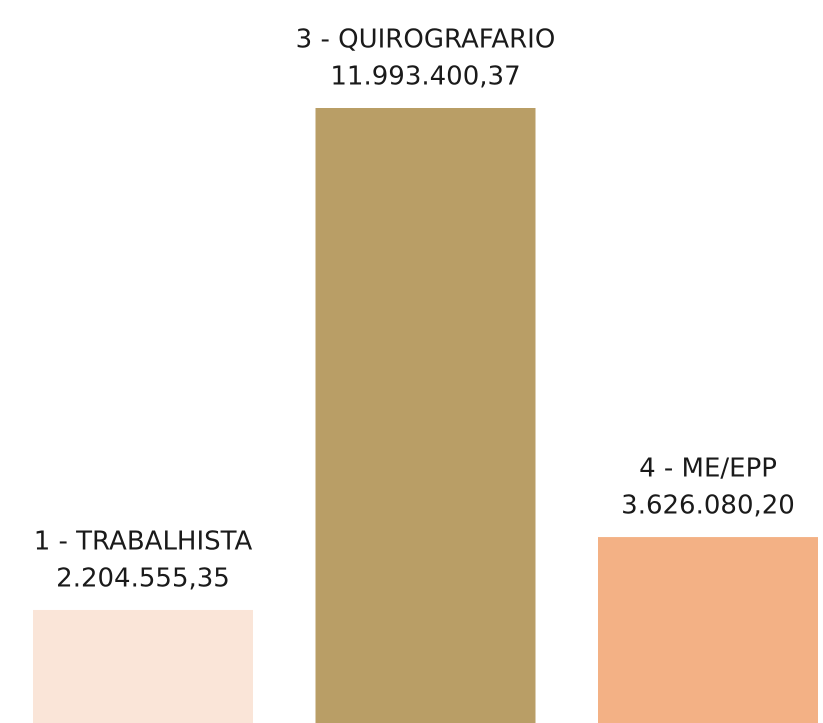 This screenshot has height=723, width=823. I want to click on value-label: 2.204.555,35, so click(143, 578).